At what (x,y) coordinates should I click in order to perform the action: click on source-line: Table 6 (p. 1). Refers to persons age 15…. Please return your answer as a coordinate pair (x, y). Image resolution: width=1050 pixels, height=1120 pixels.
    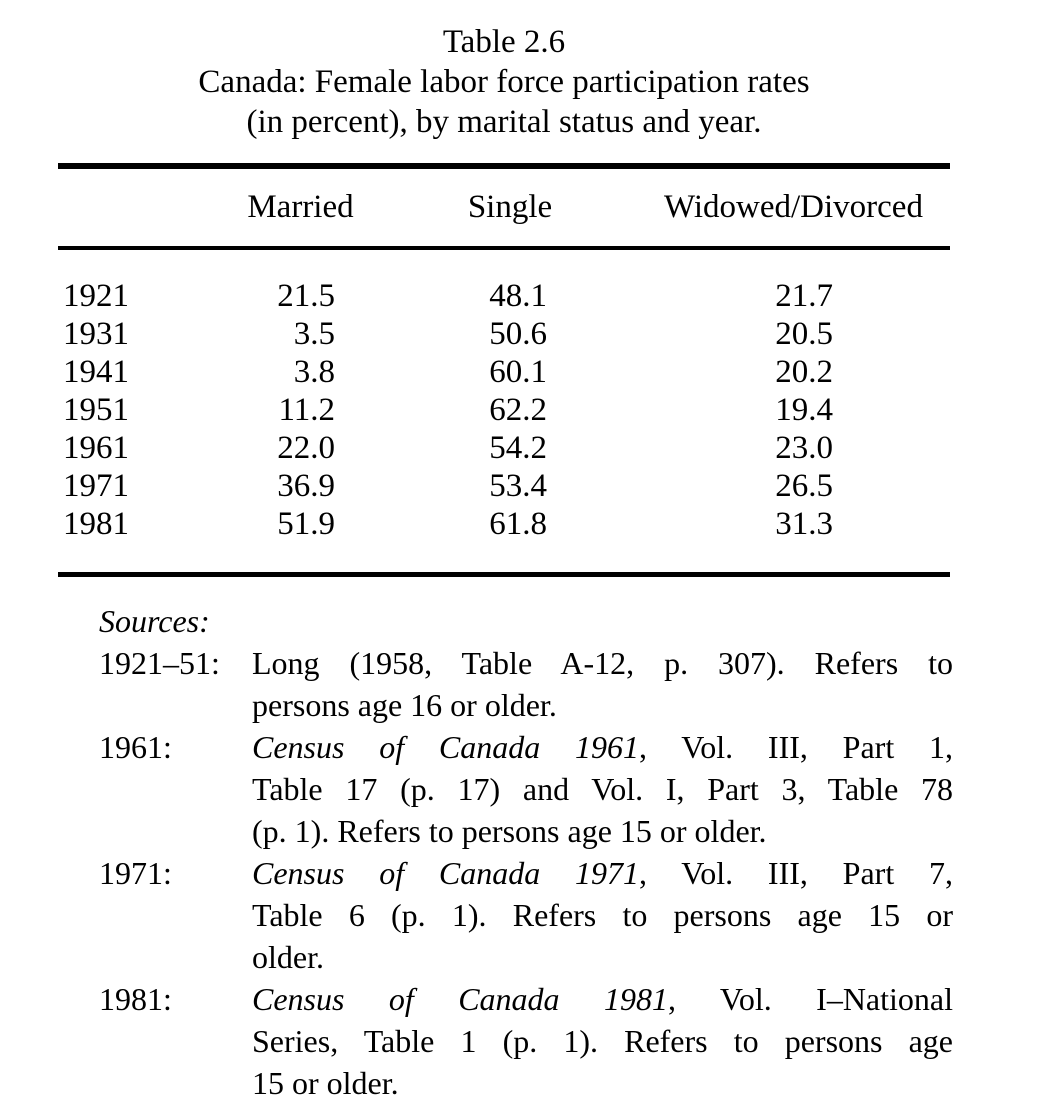
    Looking at the image, I should click on (602, 915).